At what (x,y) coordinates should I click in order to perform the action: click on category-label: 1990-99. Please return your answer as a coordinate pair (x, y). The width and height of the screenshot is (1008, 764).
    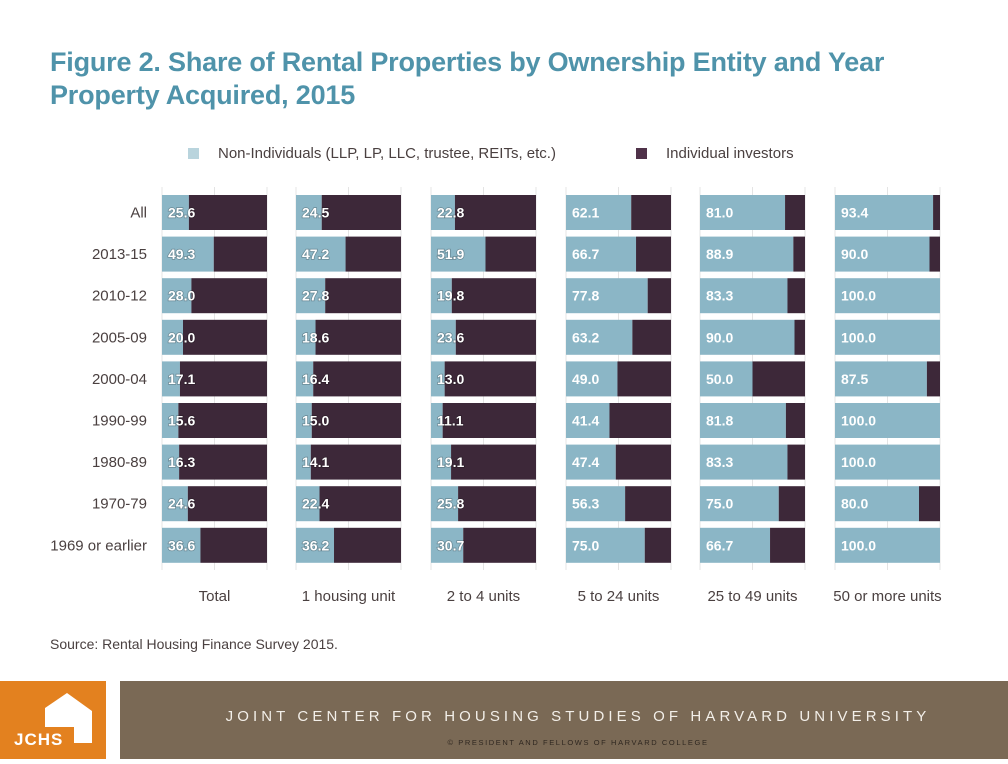
    Looking at the image, I should click on (119, 421).